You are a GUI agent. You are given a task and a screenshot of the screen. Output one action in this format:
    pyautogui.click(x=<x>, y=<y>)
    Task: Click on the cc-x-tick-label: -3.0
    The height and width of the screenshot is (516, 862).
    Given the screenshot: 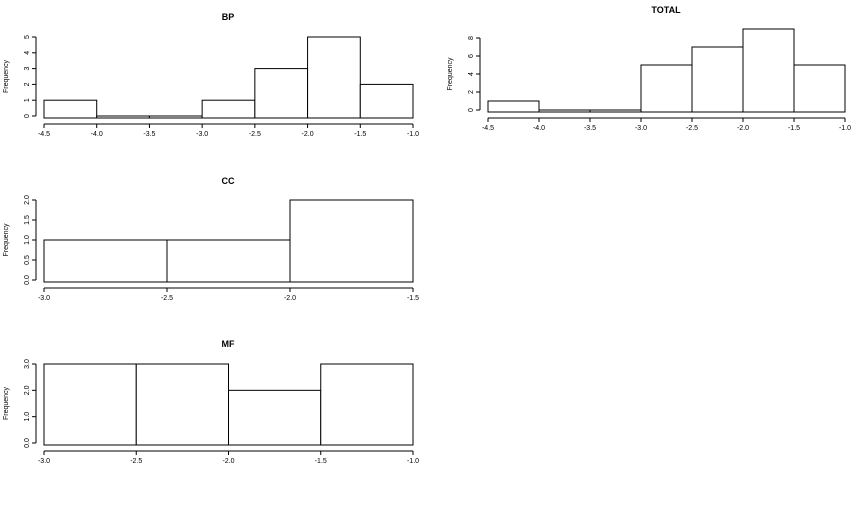 What is the action you would take?
    pyautogui.click(x=44, y=298)
    